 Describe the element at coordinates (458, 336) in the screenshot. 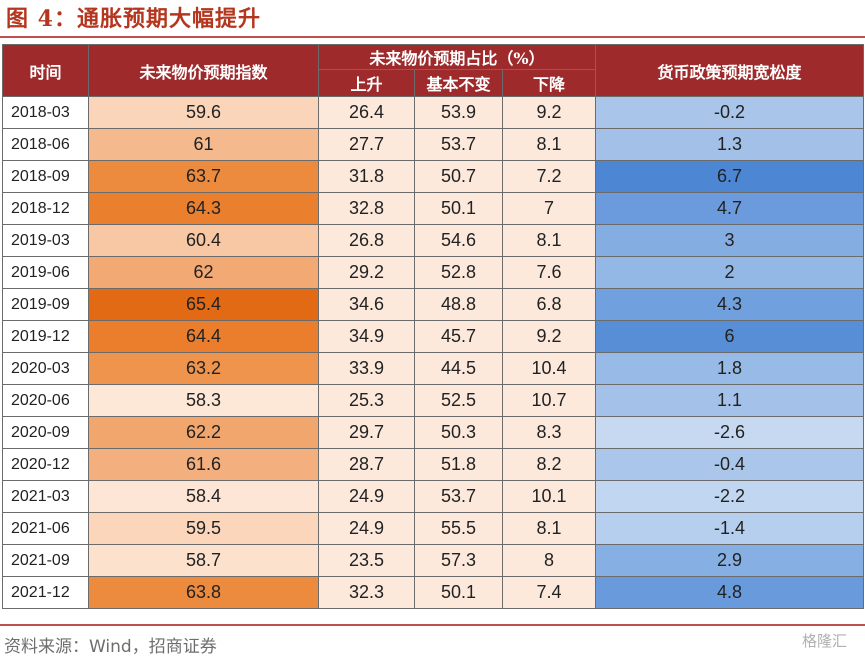

I see `cell-same: 45.7` at that location.